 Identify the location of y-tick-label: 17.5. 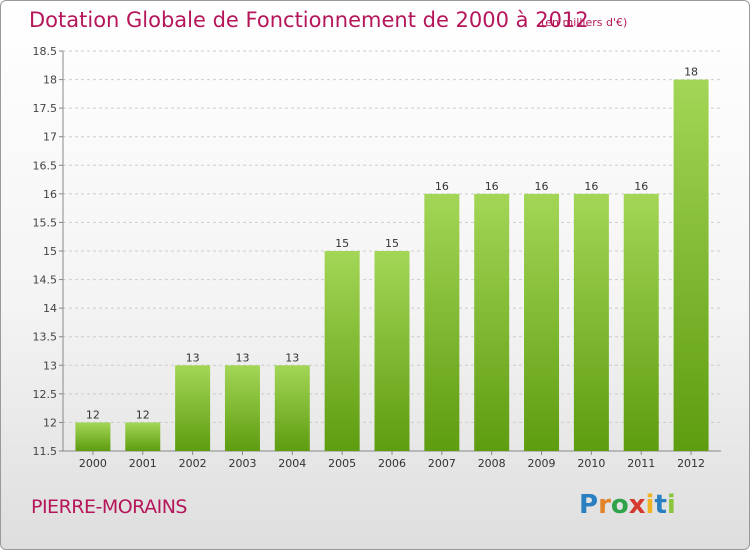
(45, 108).